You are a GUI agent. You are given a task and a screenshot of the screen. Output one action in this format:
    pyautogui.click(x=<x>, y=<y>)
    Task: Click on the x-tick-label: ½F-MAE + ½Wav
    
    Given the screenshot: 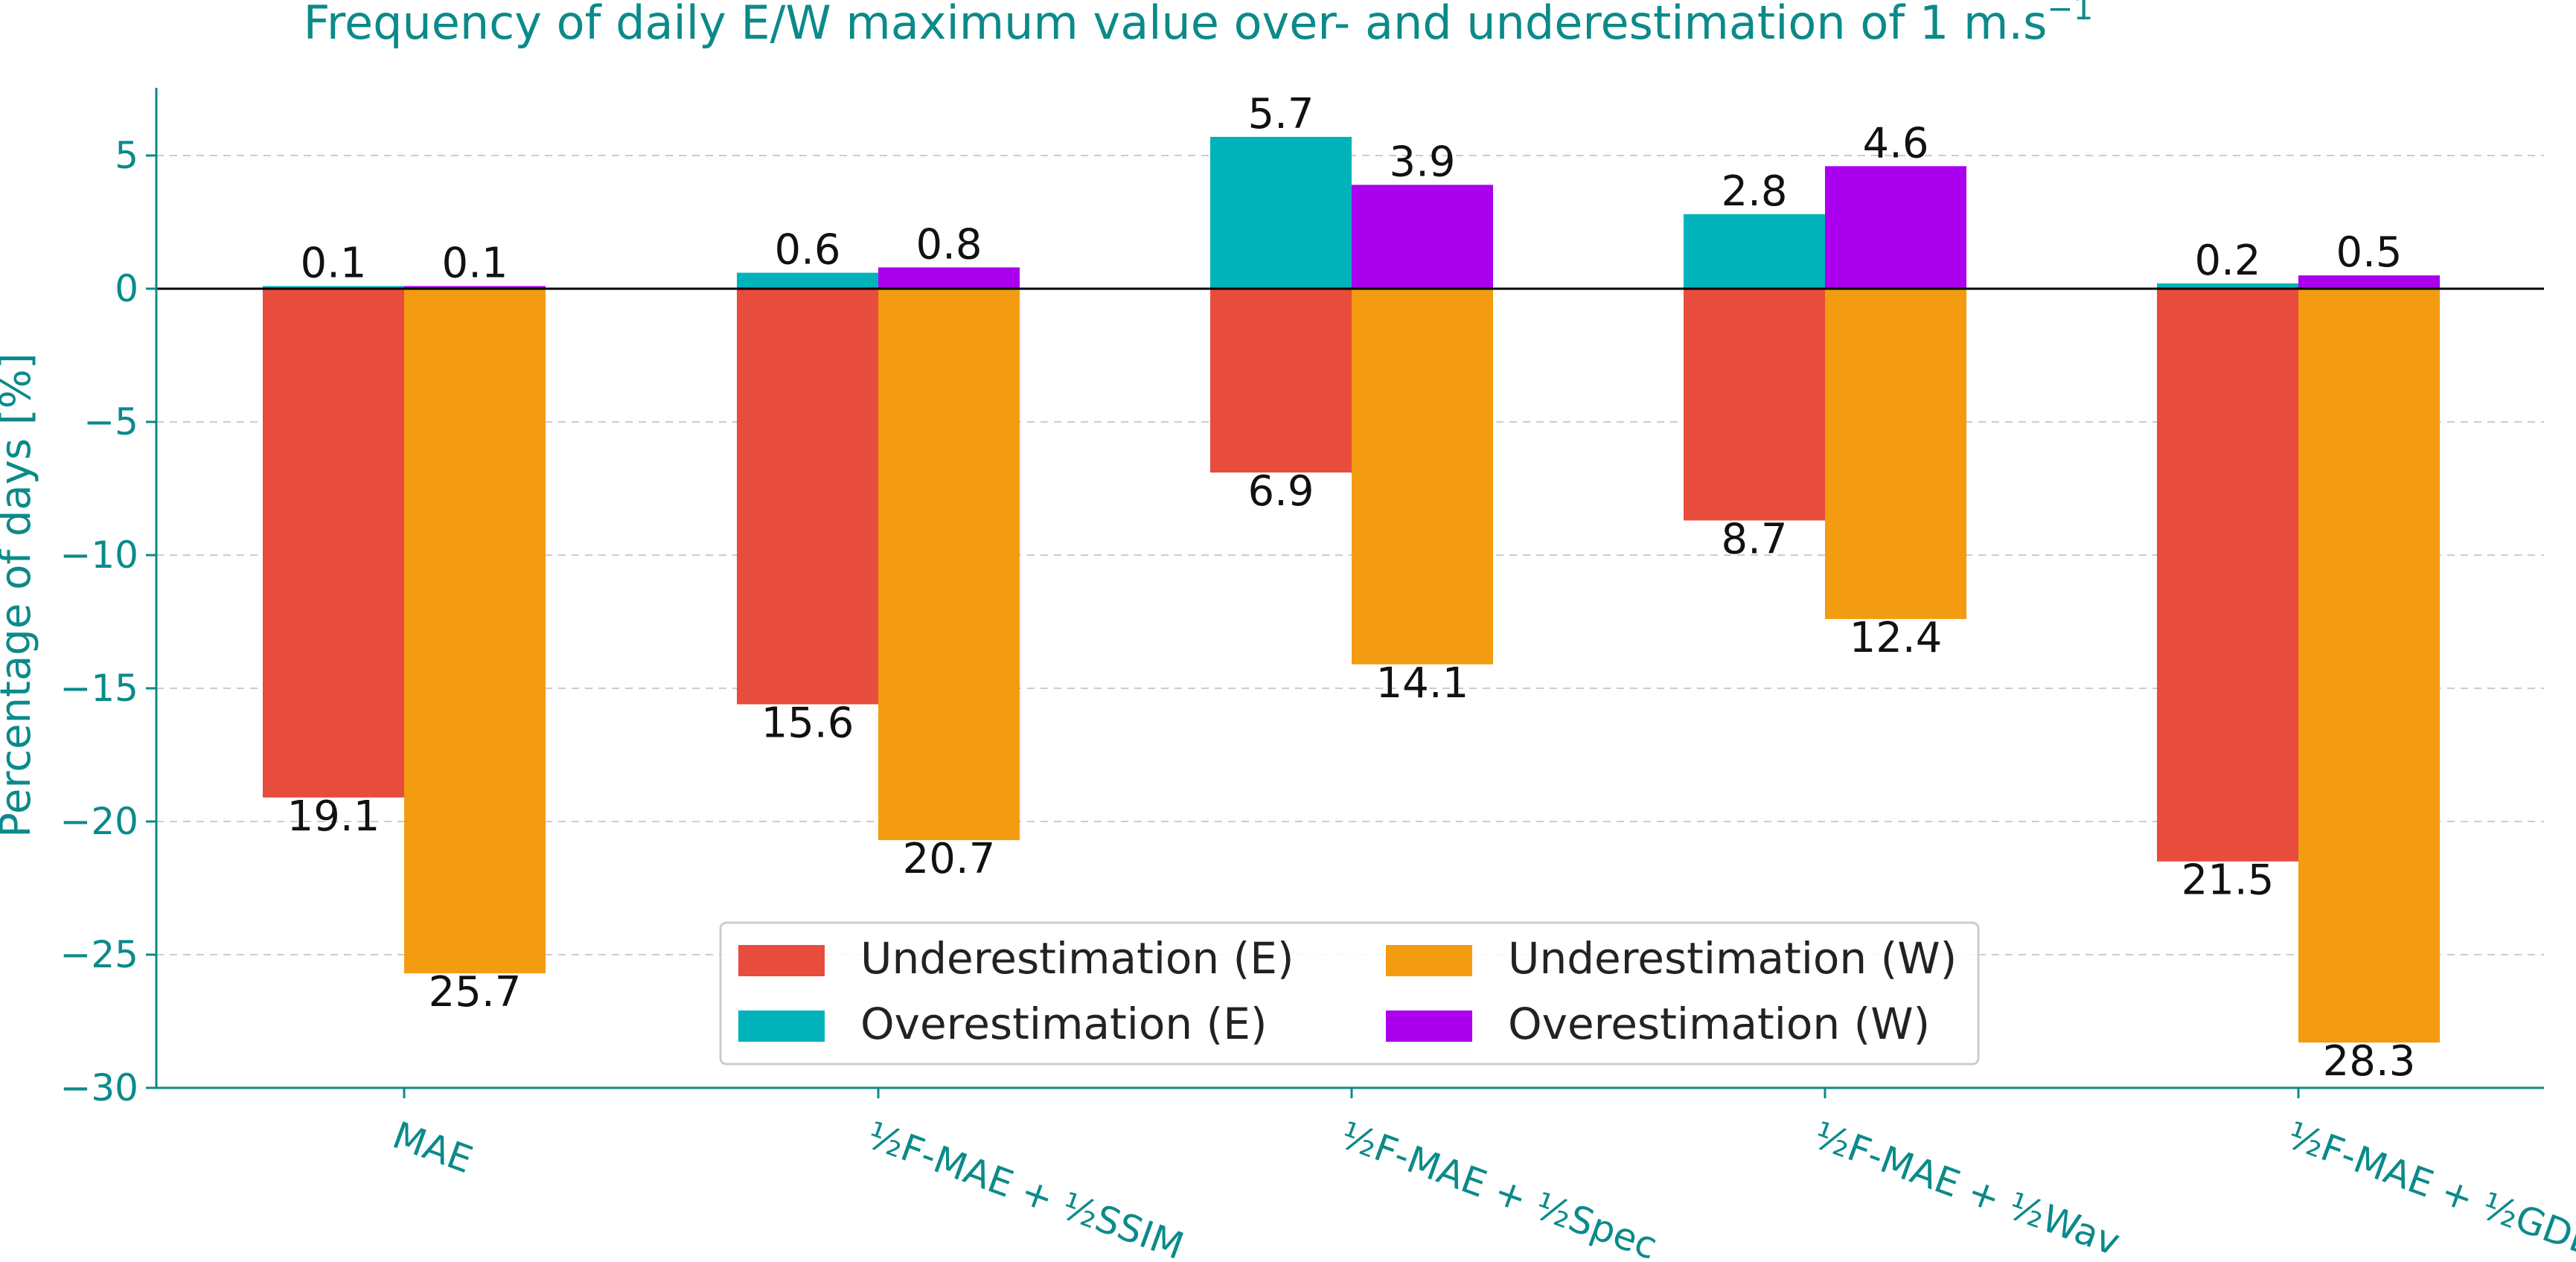 What is the action you would take?
    pyautogui.click(x=1967, y=1185)
    